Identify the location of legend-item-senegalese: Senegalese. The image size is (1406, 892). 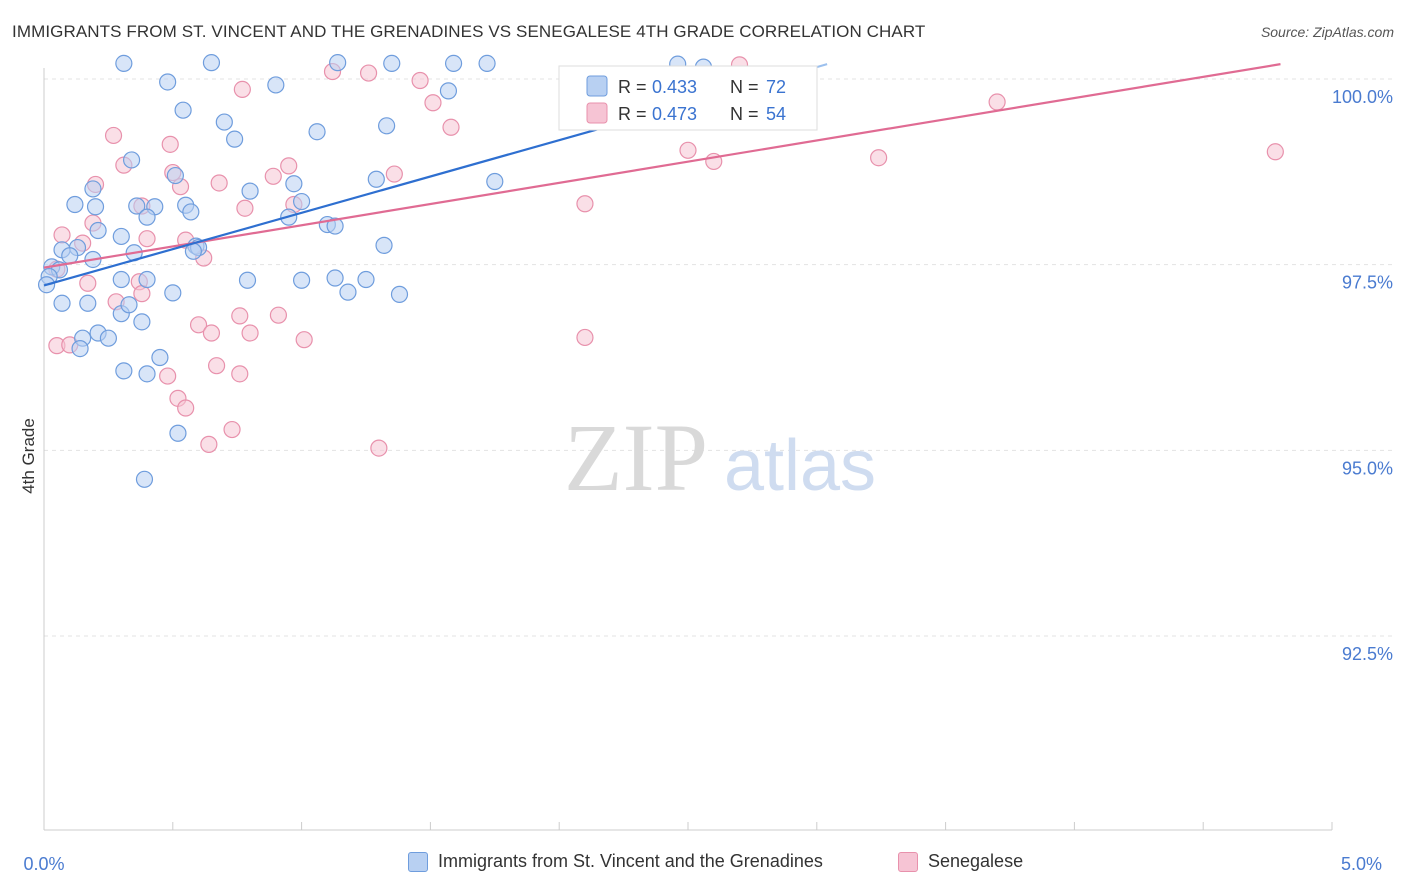
(960, 861).